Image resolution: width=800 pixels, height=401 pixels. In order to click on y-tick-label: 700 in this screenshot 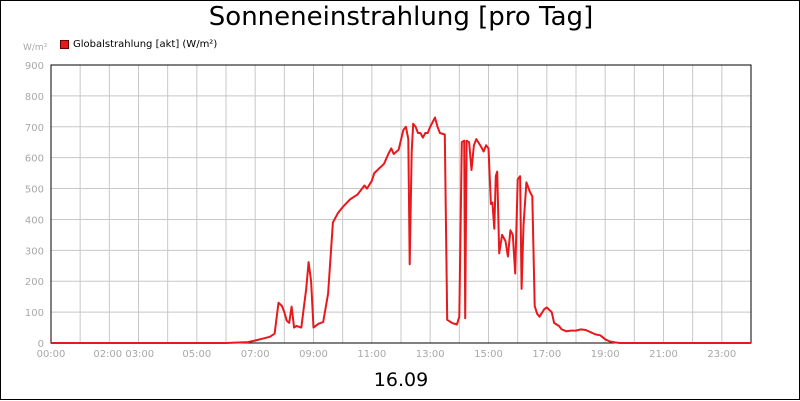, I will do `click(34, 128)`.